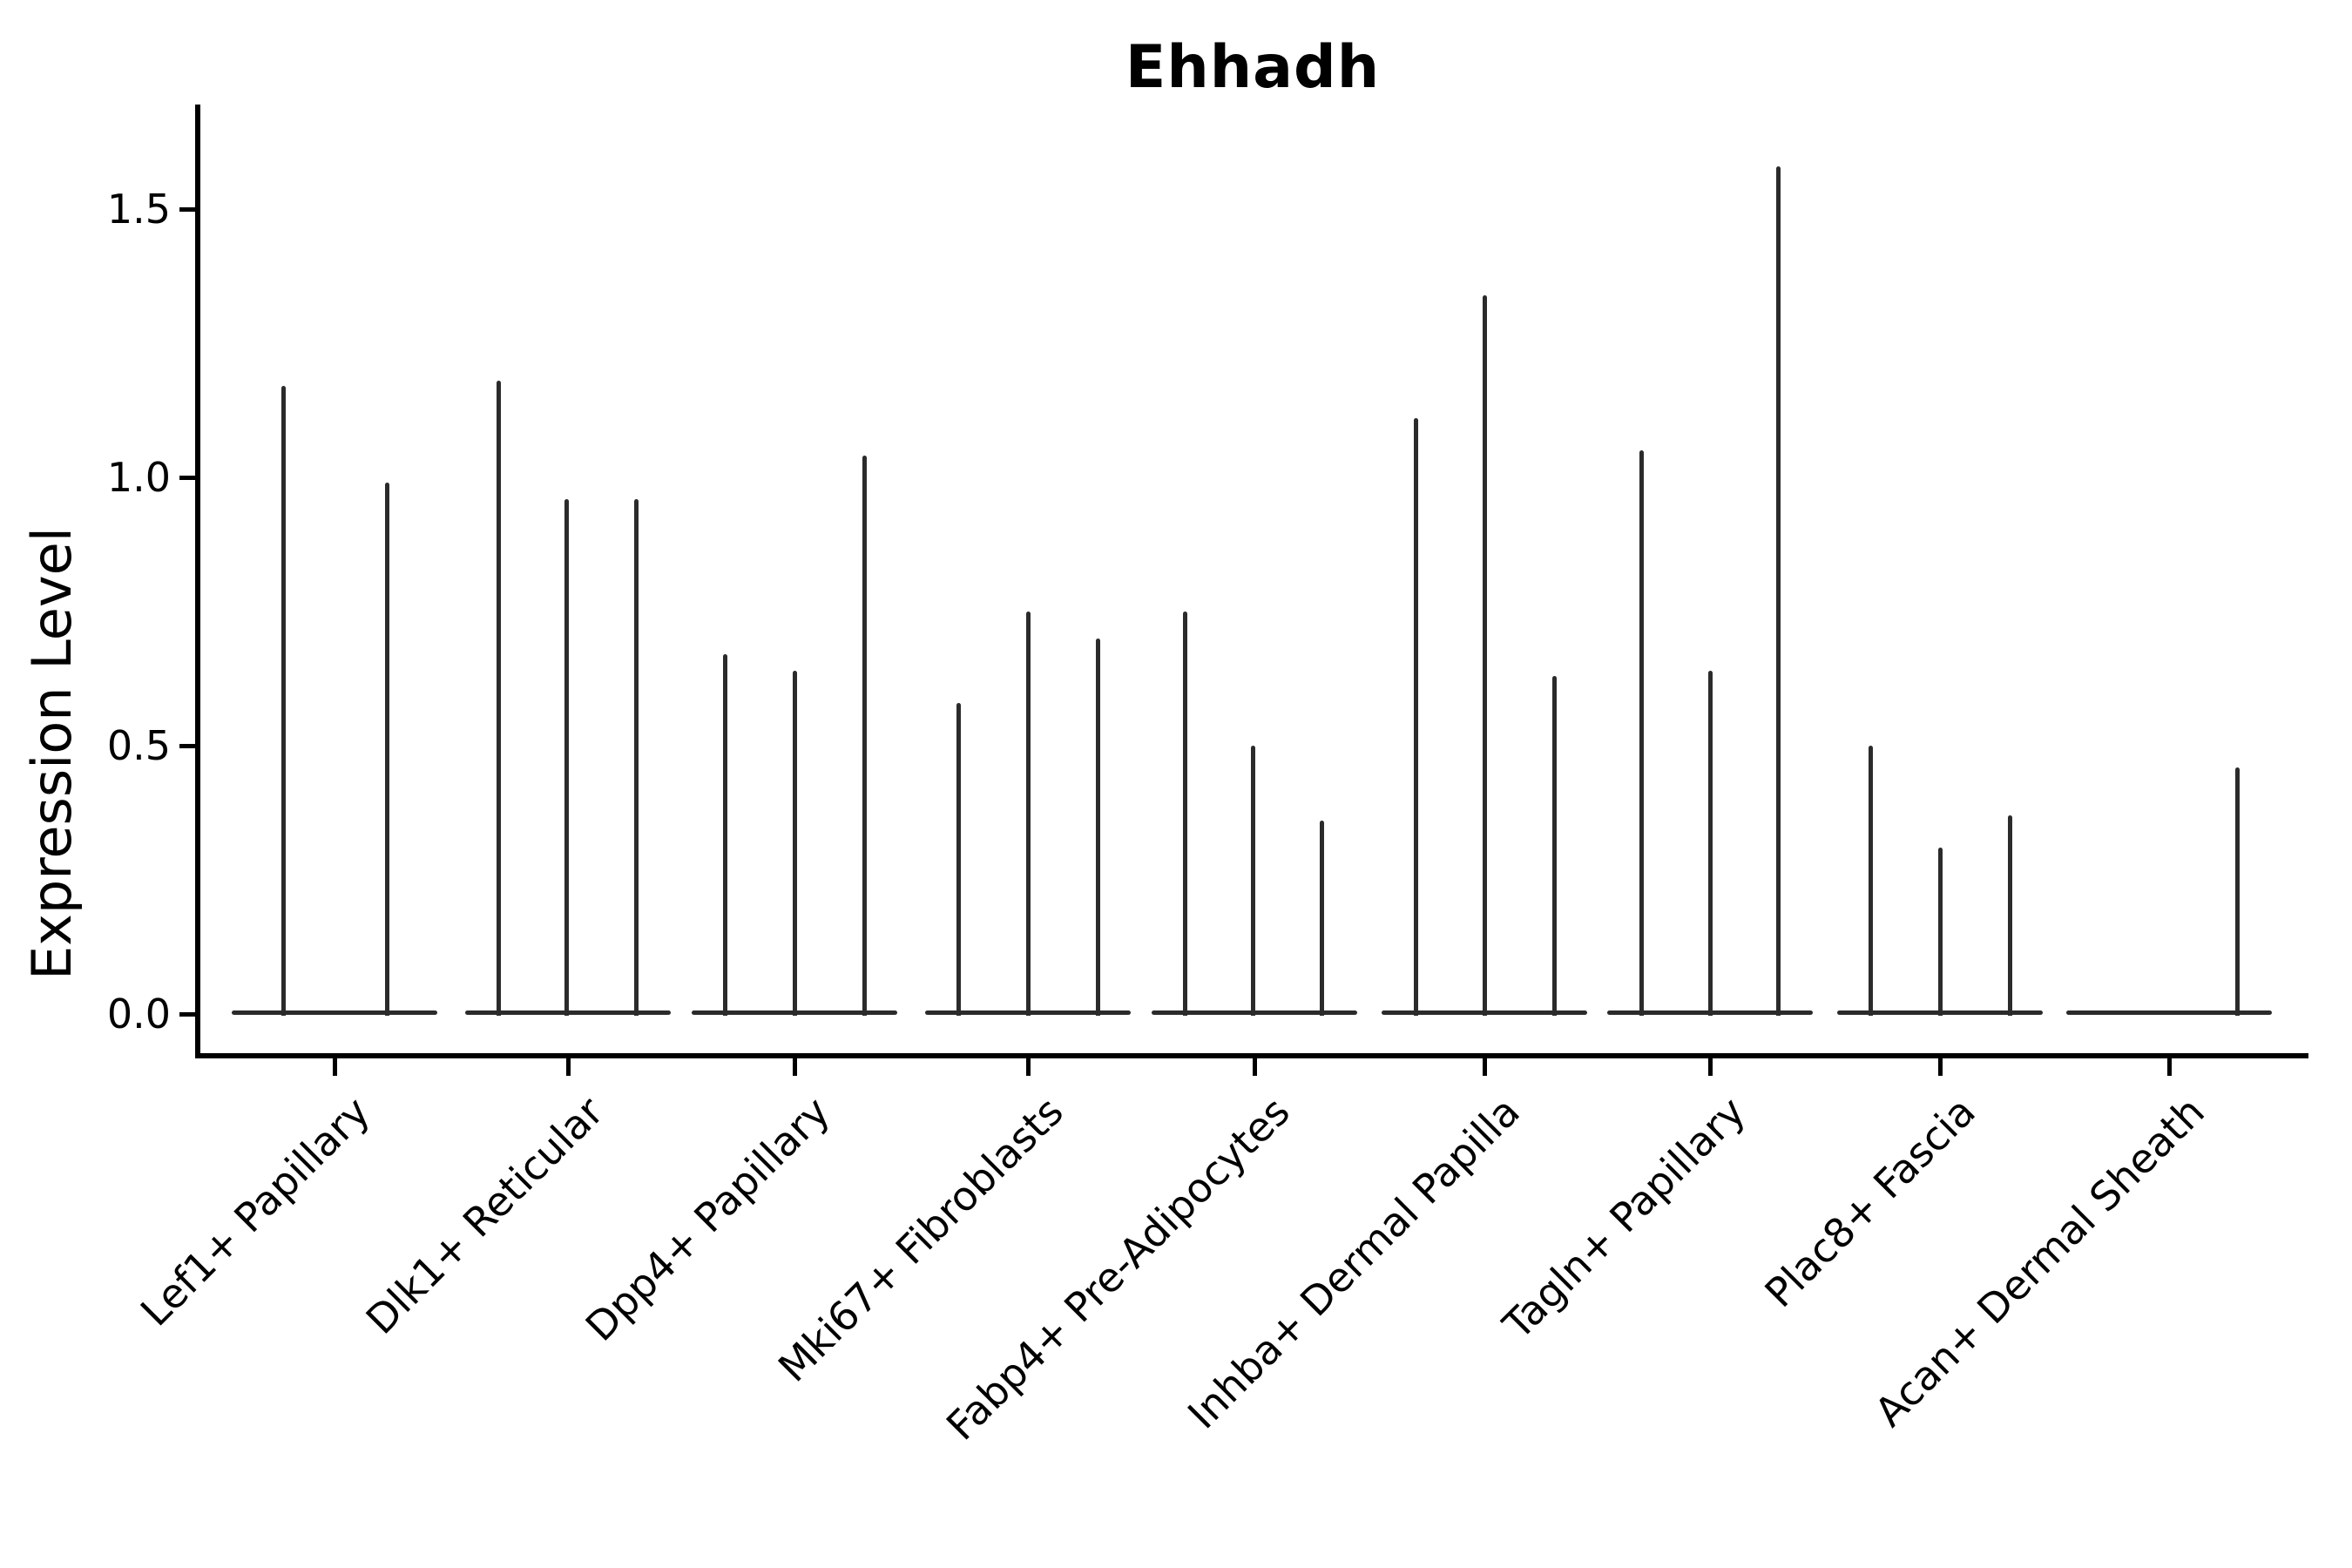 This screenshot has height=1568, width=2352. Describe the element at coordinates (138, 209) in the screenshot. I see `y-tick-label: 1.5` at that location.